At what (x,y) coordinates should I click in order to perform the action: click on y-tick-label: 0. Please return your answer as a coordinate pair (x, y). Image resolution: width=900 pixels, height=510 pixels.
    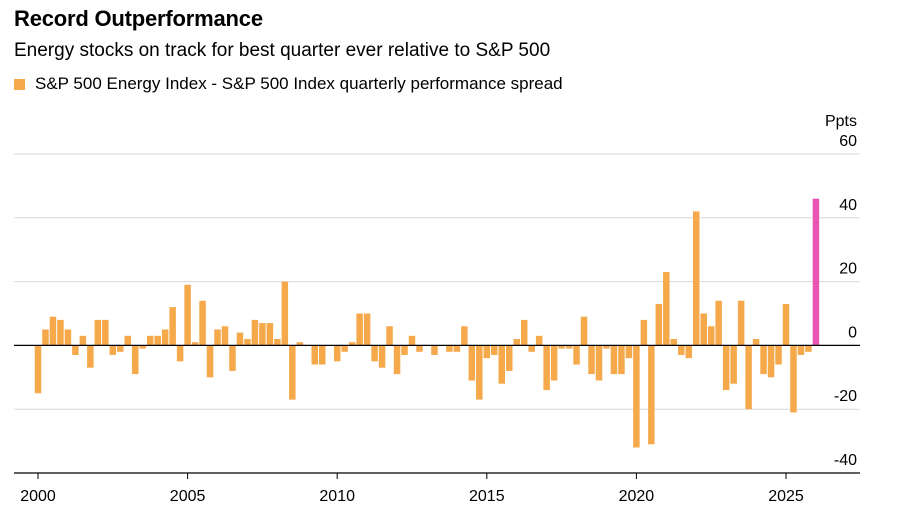
    Looking at the image, I should click on (852, 332).